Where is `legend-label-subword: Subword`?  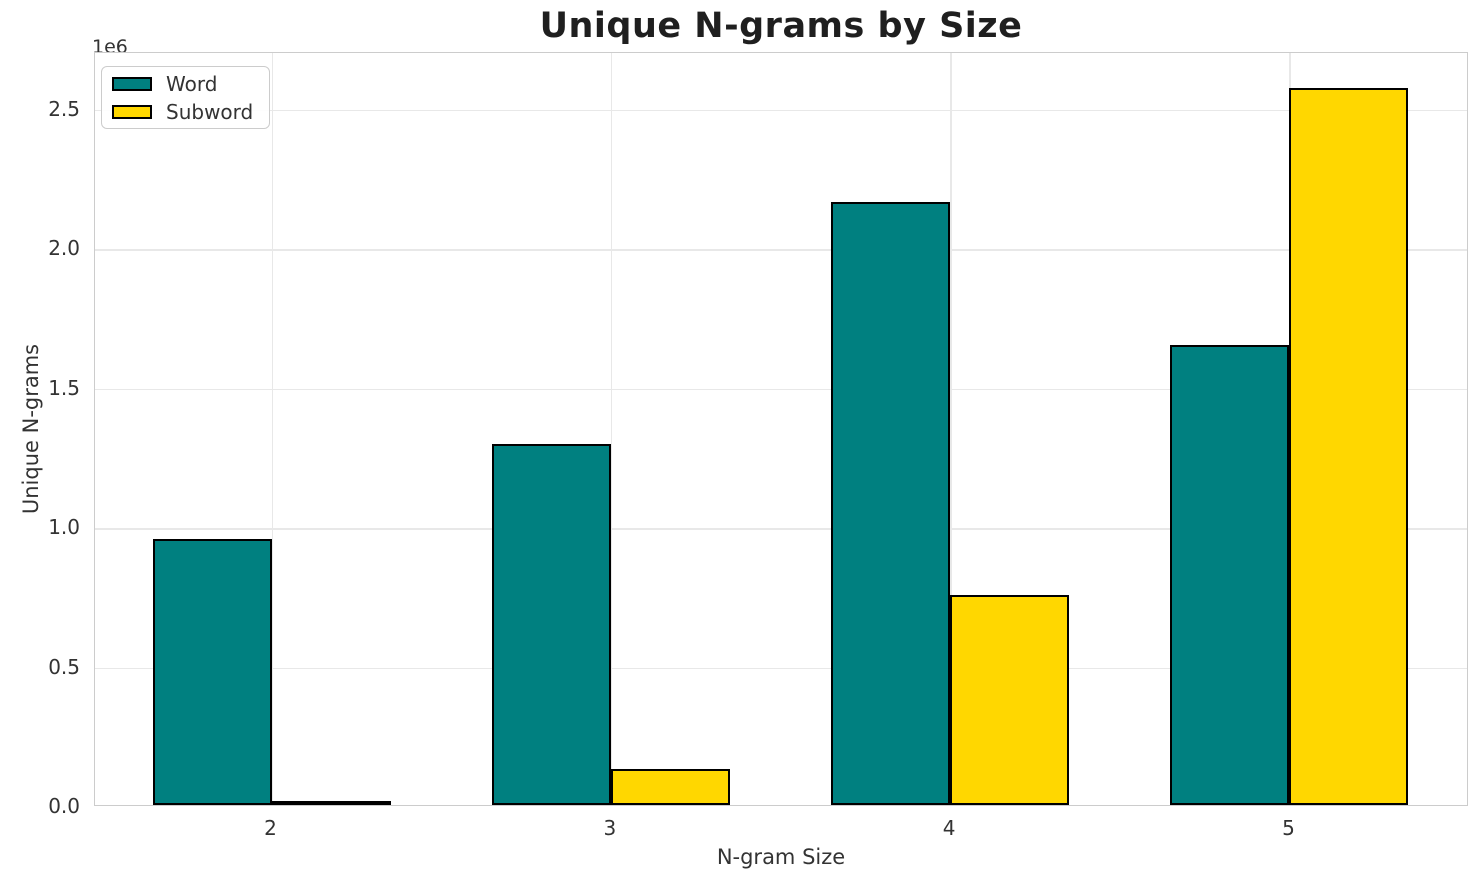
legend-label-subword: Subword is located at coordinates (210, 111).